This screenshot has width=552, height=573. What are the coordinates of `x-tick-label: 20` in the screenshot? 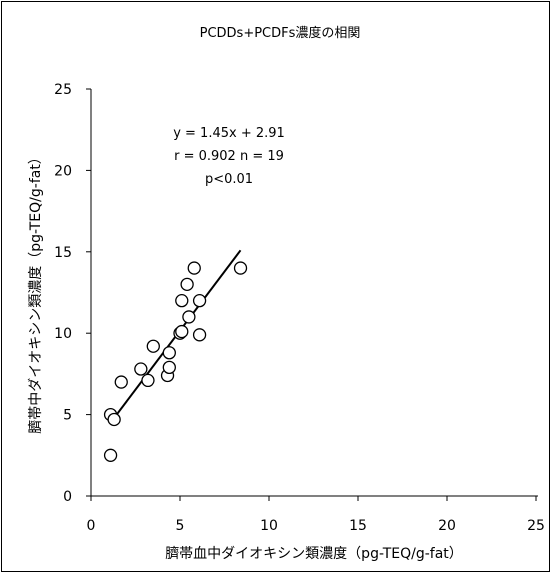 It's located at (447, 526).